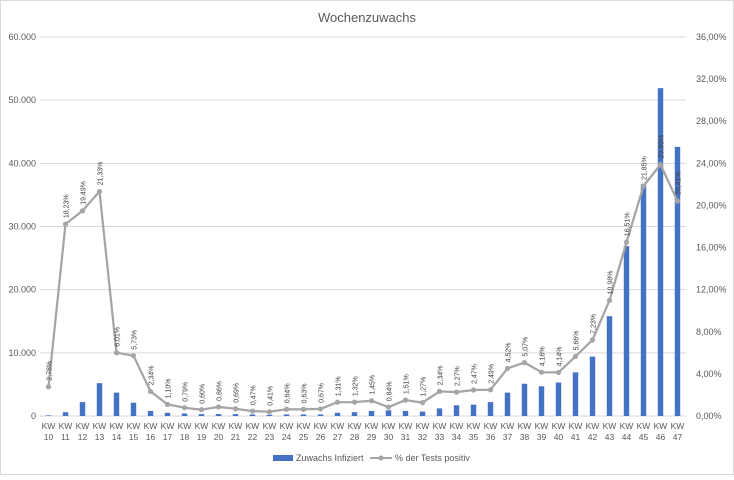 This screenshot has height=480, width=734. What do you see at coordinates (644, 431) in the screenshot?
I see `x-tick-label: KW 45` at bounding box center [644, 431].